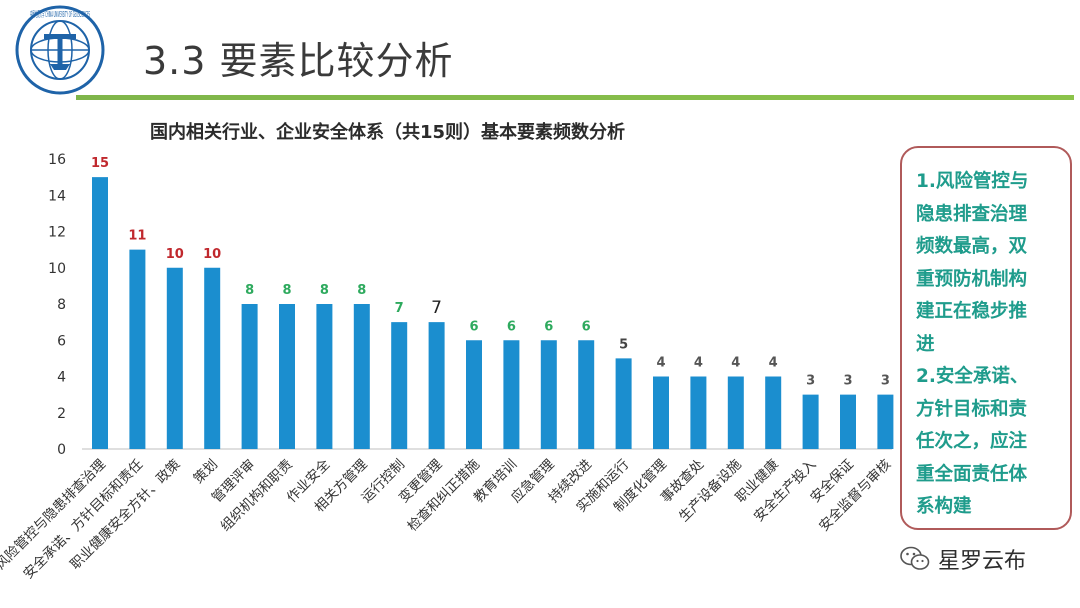  Describe the element at coordinates (61, 414) in the screenshot. I see `y-tick-label: 2` at that location.